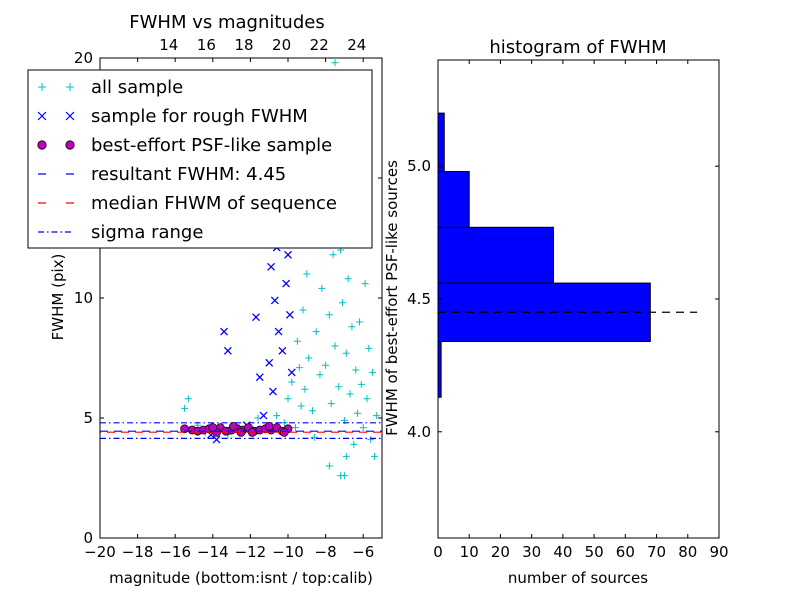 Image resolution: width=800 pixels, height=600 pixels. What do you see at coordinates (83, 58) in the screenshot?
I see `y-tick-label: 20` at bounding box center [83, 58].